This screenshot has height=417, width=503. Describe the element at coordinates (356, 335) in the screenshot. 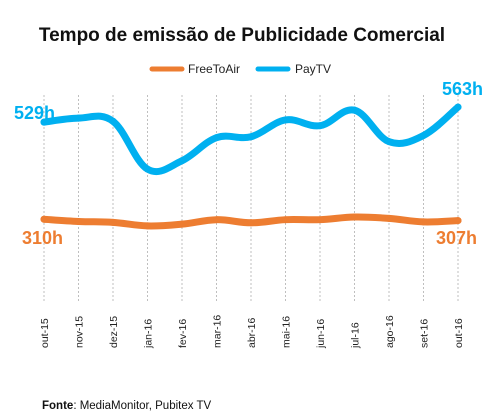

I see `x-tick-label: jul-16` at that location.